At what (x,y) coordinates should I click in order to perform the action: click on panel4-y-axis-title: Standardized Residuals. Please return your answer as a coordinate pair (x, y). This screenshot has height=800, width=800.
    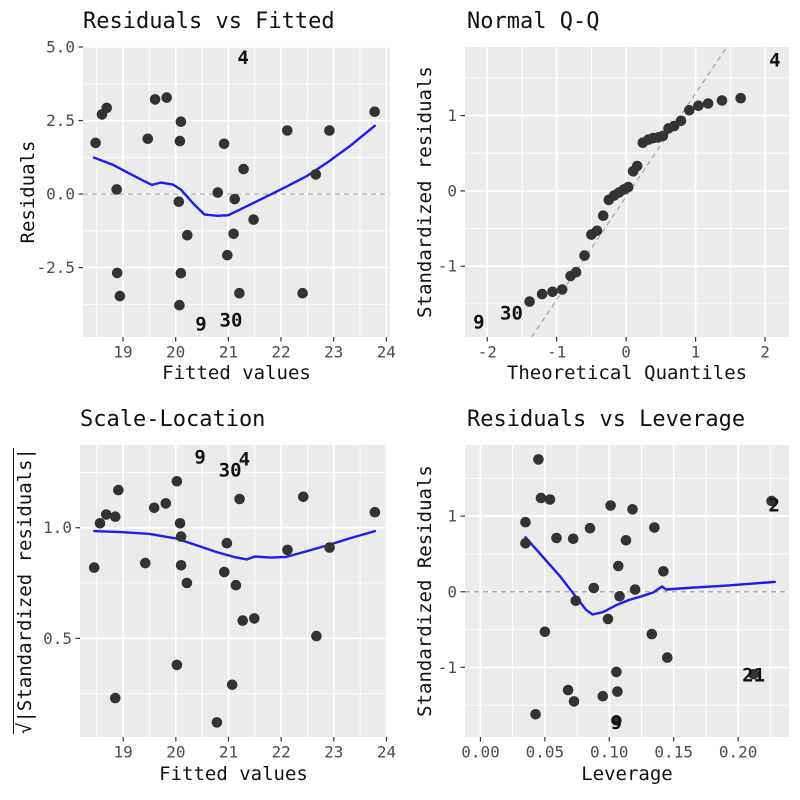
    Looking at the image, I should click on (425, 591).